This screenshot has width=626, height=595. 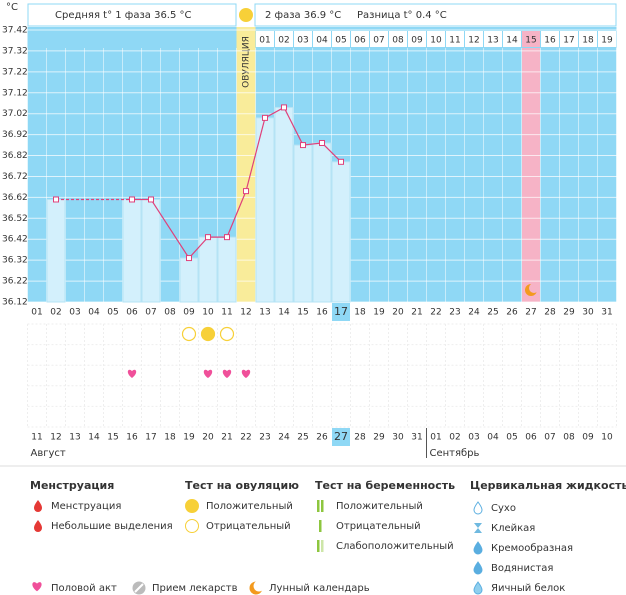 What do you see at coordinates (454, 438) in the screenshot?
I see `date-label: 02` at bounding box center [454, 438].